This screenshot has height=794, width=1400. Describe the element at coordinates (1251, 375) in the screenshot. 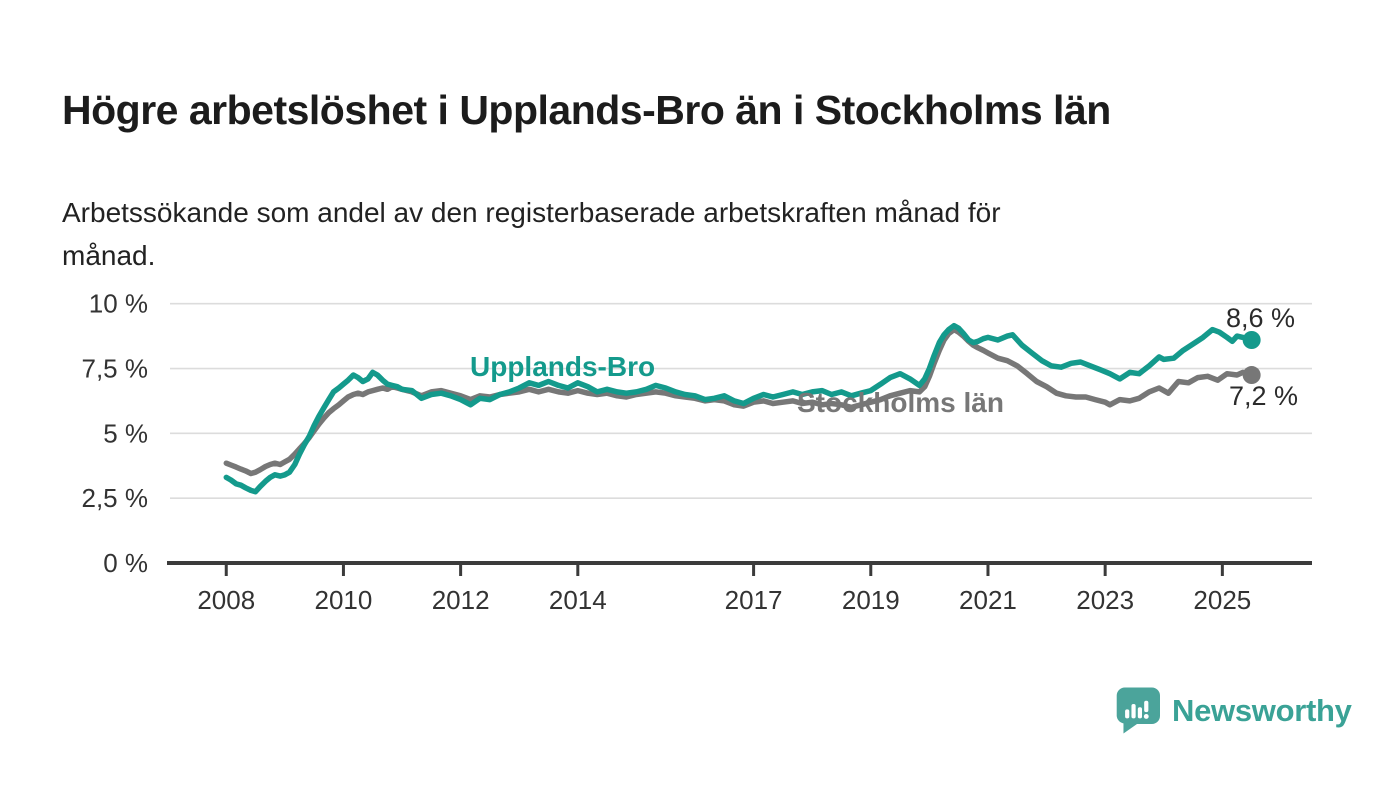

I see `series-end-dot-stockholms-l-n` at that location.